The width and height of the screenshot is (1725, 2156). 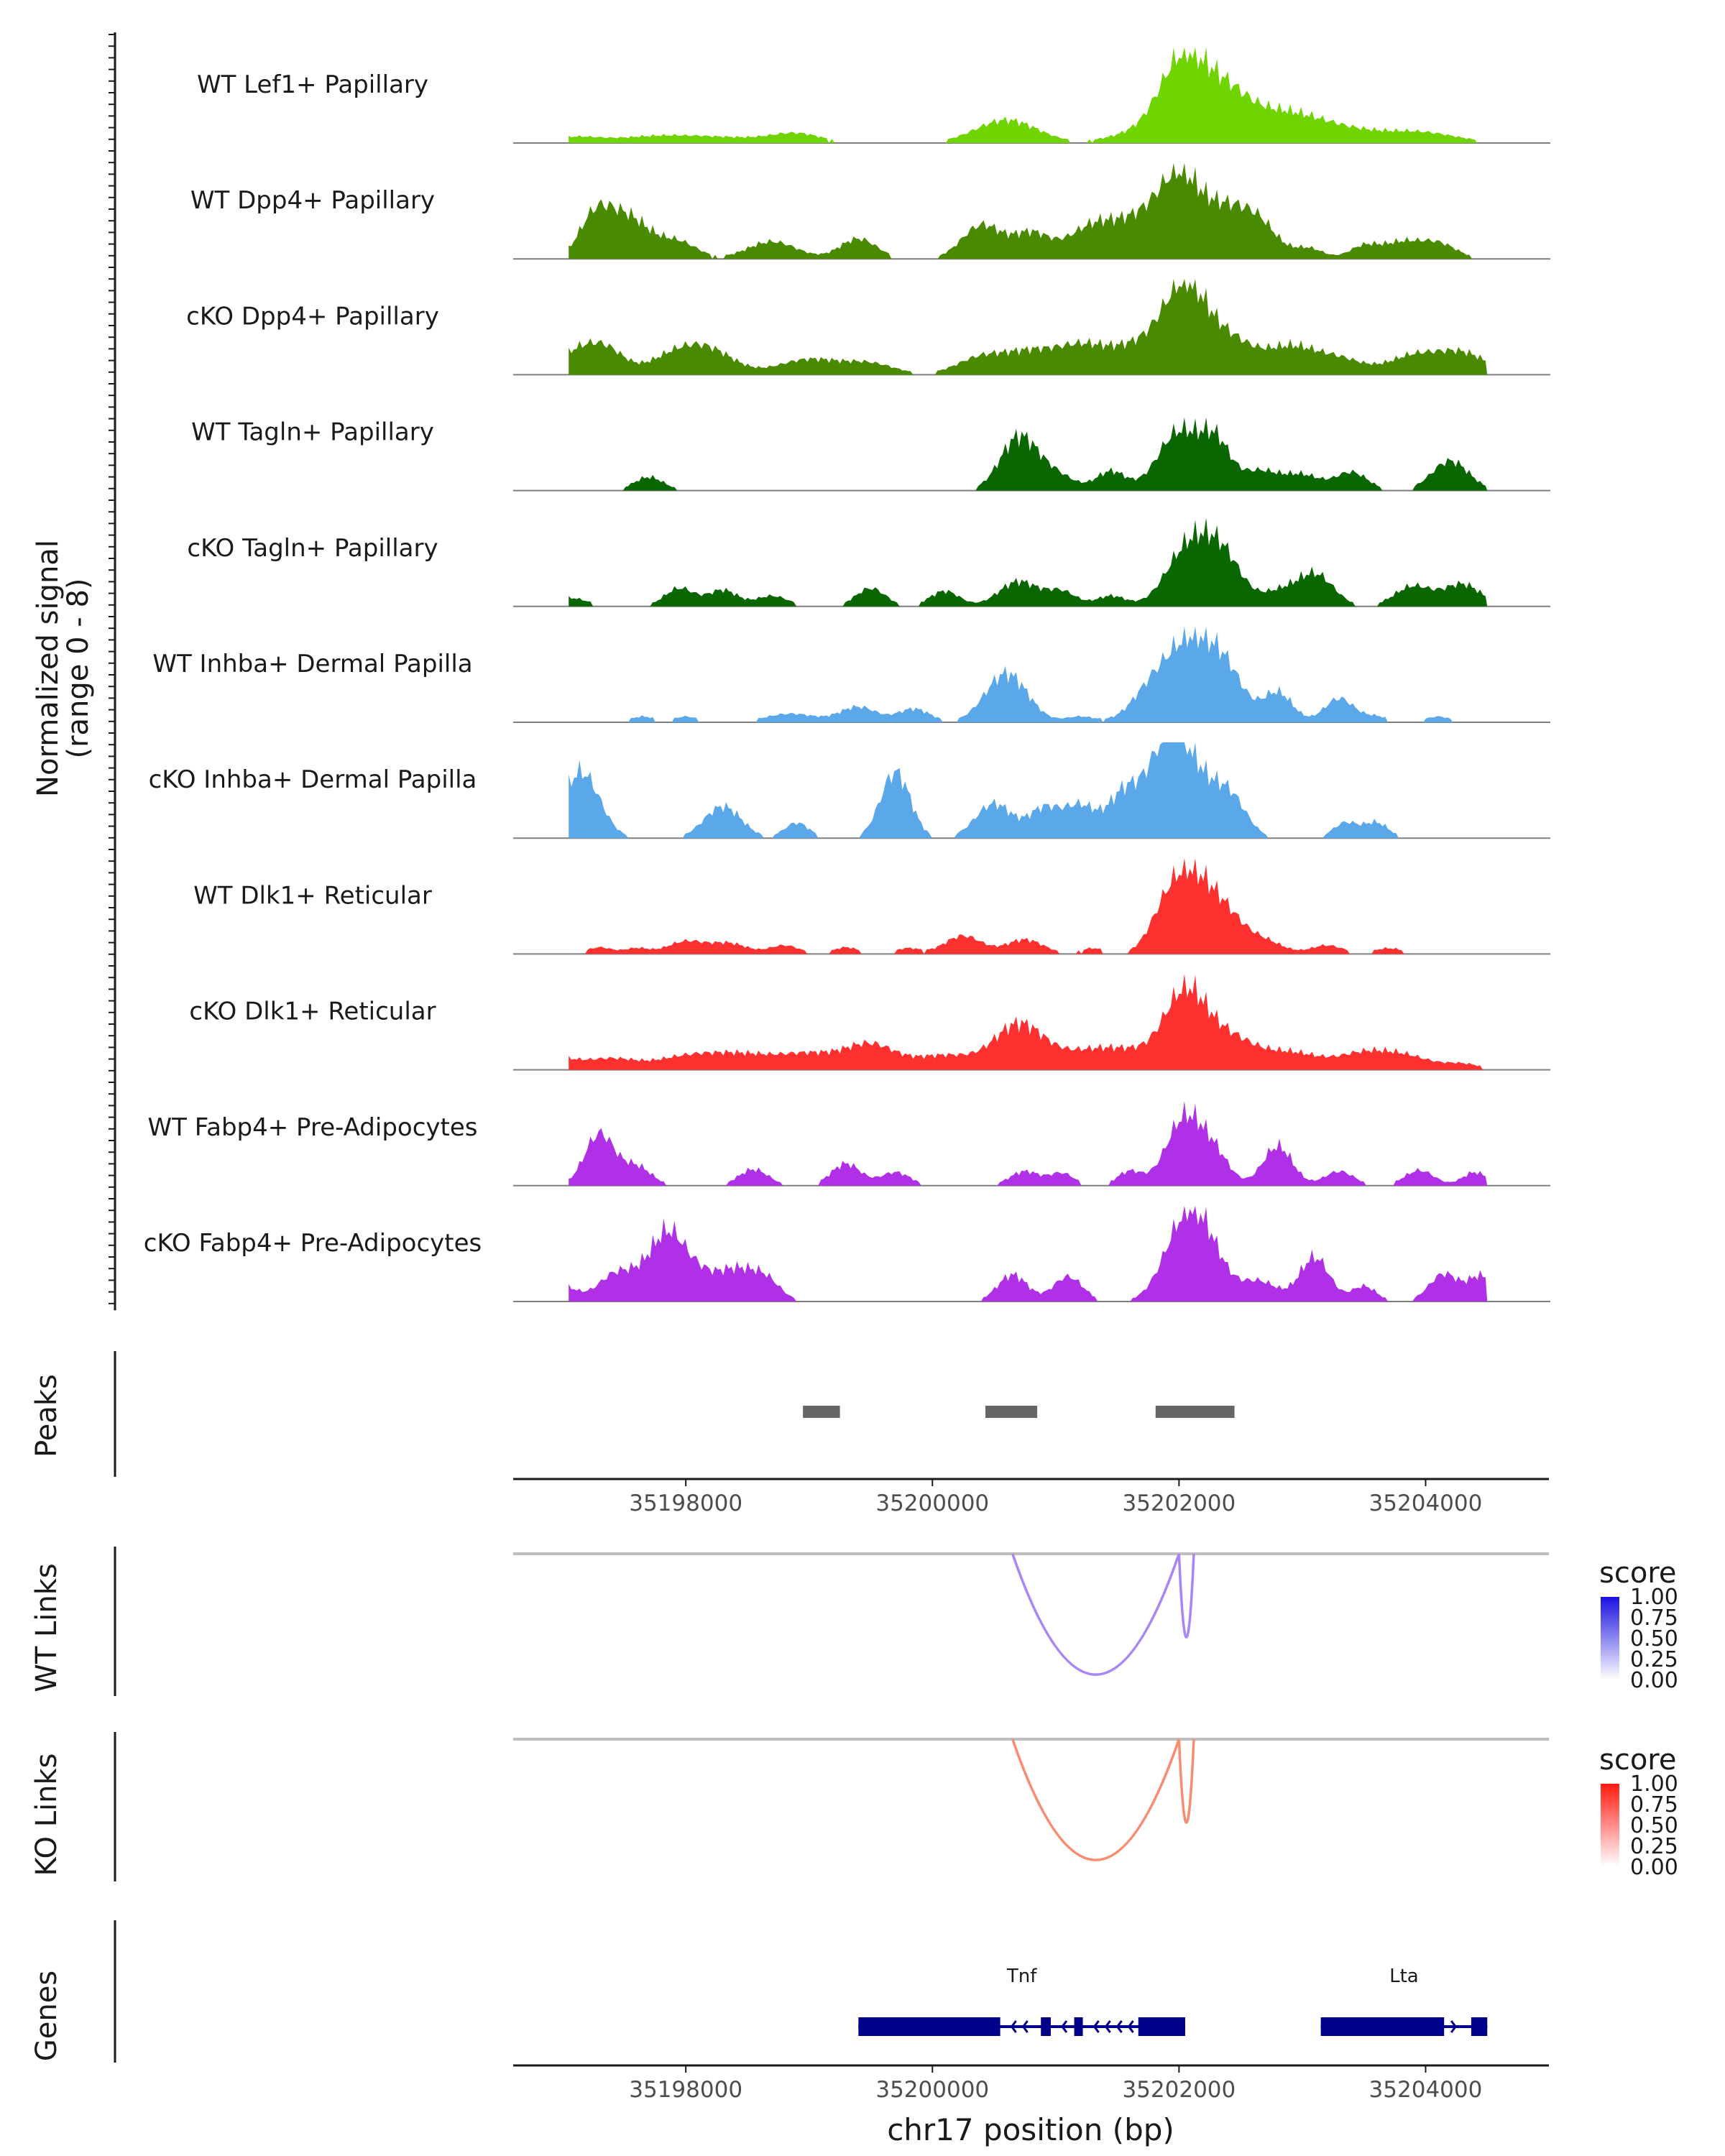 What do you see at coordinates (312, 895) in the screenshot?
I see `track-label: WT Dlk1+ Reticular` at bounding box center [312, 895].